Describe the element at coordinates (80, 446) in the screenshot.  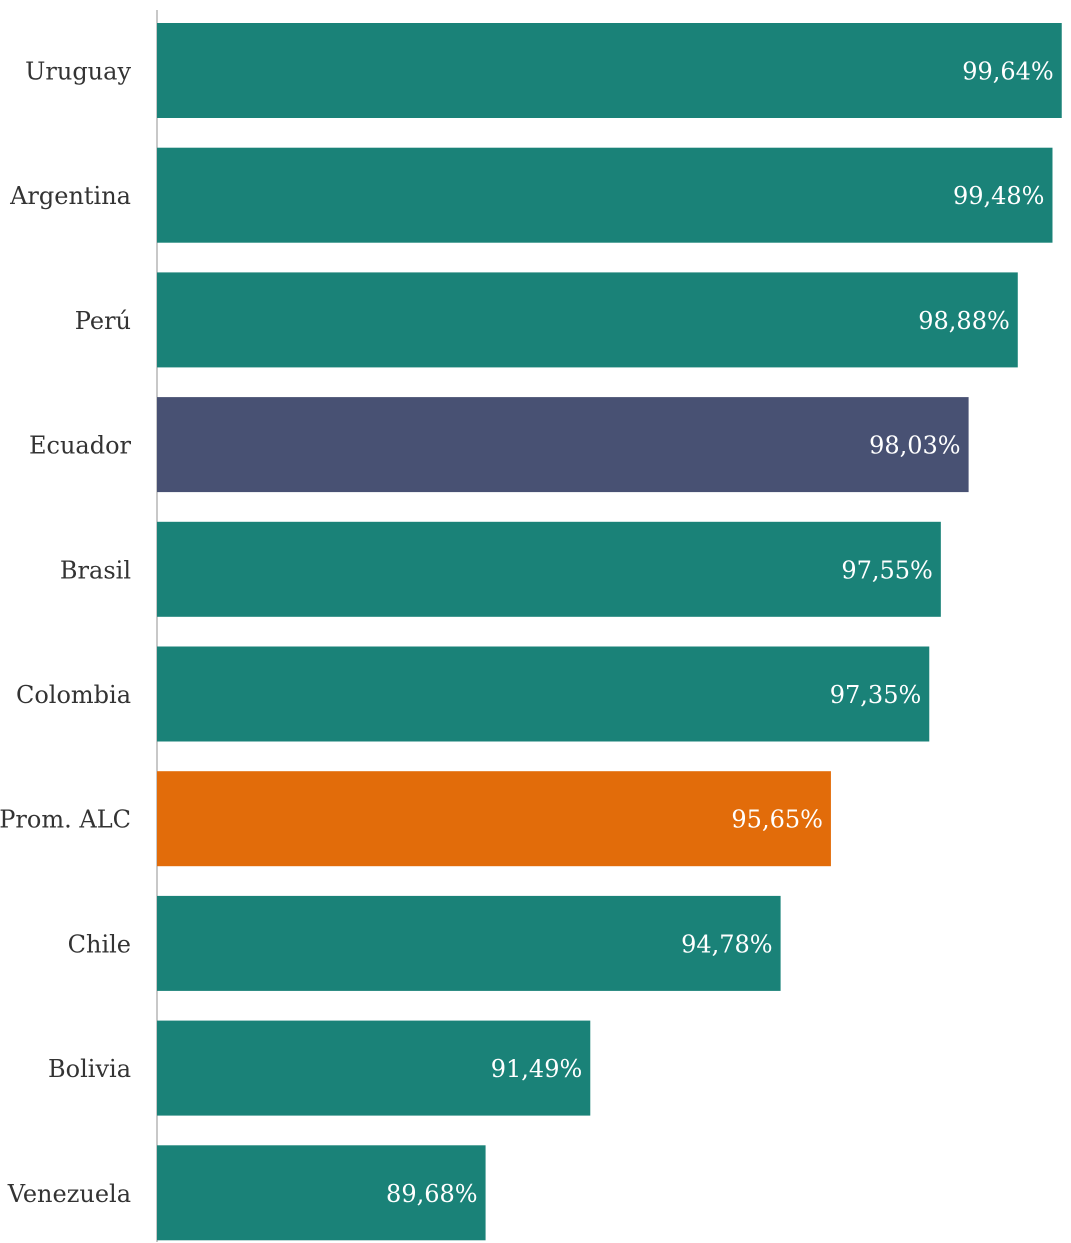
I see `category-label: Ecuador` at that location.